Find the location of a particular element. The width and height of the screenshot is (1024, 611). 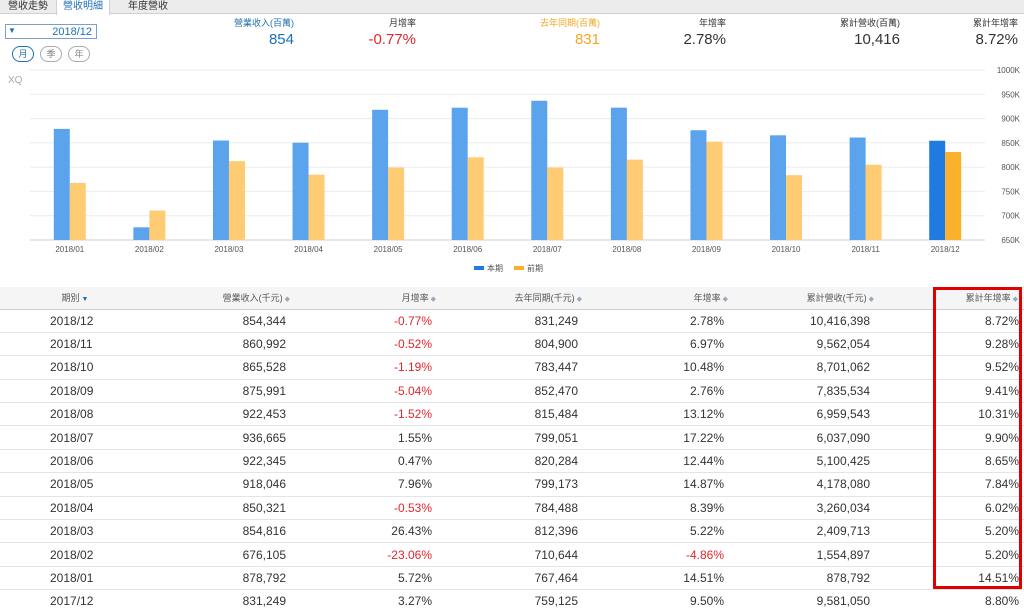

table-cell: 783,447 is located at coordinates (515, 367).